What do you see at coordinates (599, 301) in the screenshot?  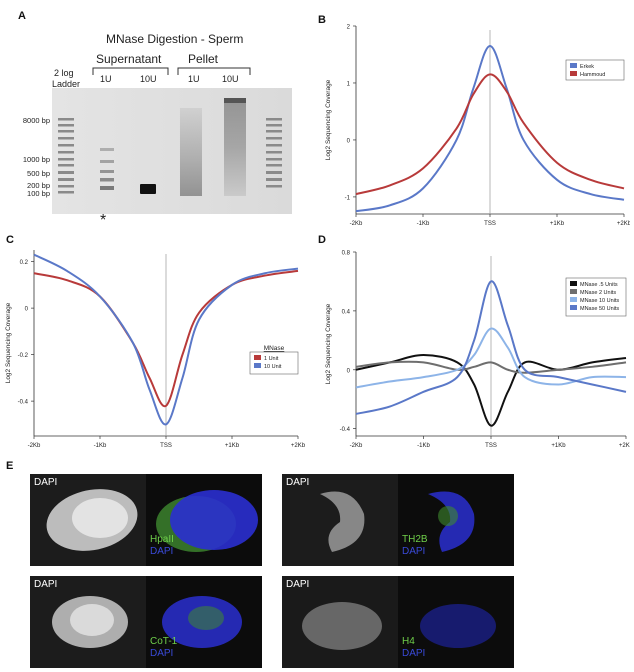 I see `legend-label-2: MNase 10 Units` at bounding box center [599, 301].